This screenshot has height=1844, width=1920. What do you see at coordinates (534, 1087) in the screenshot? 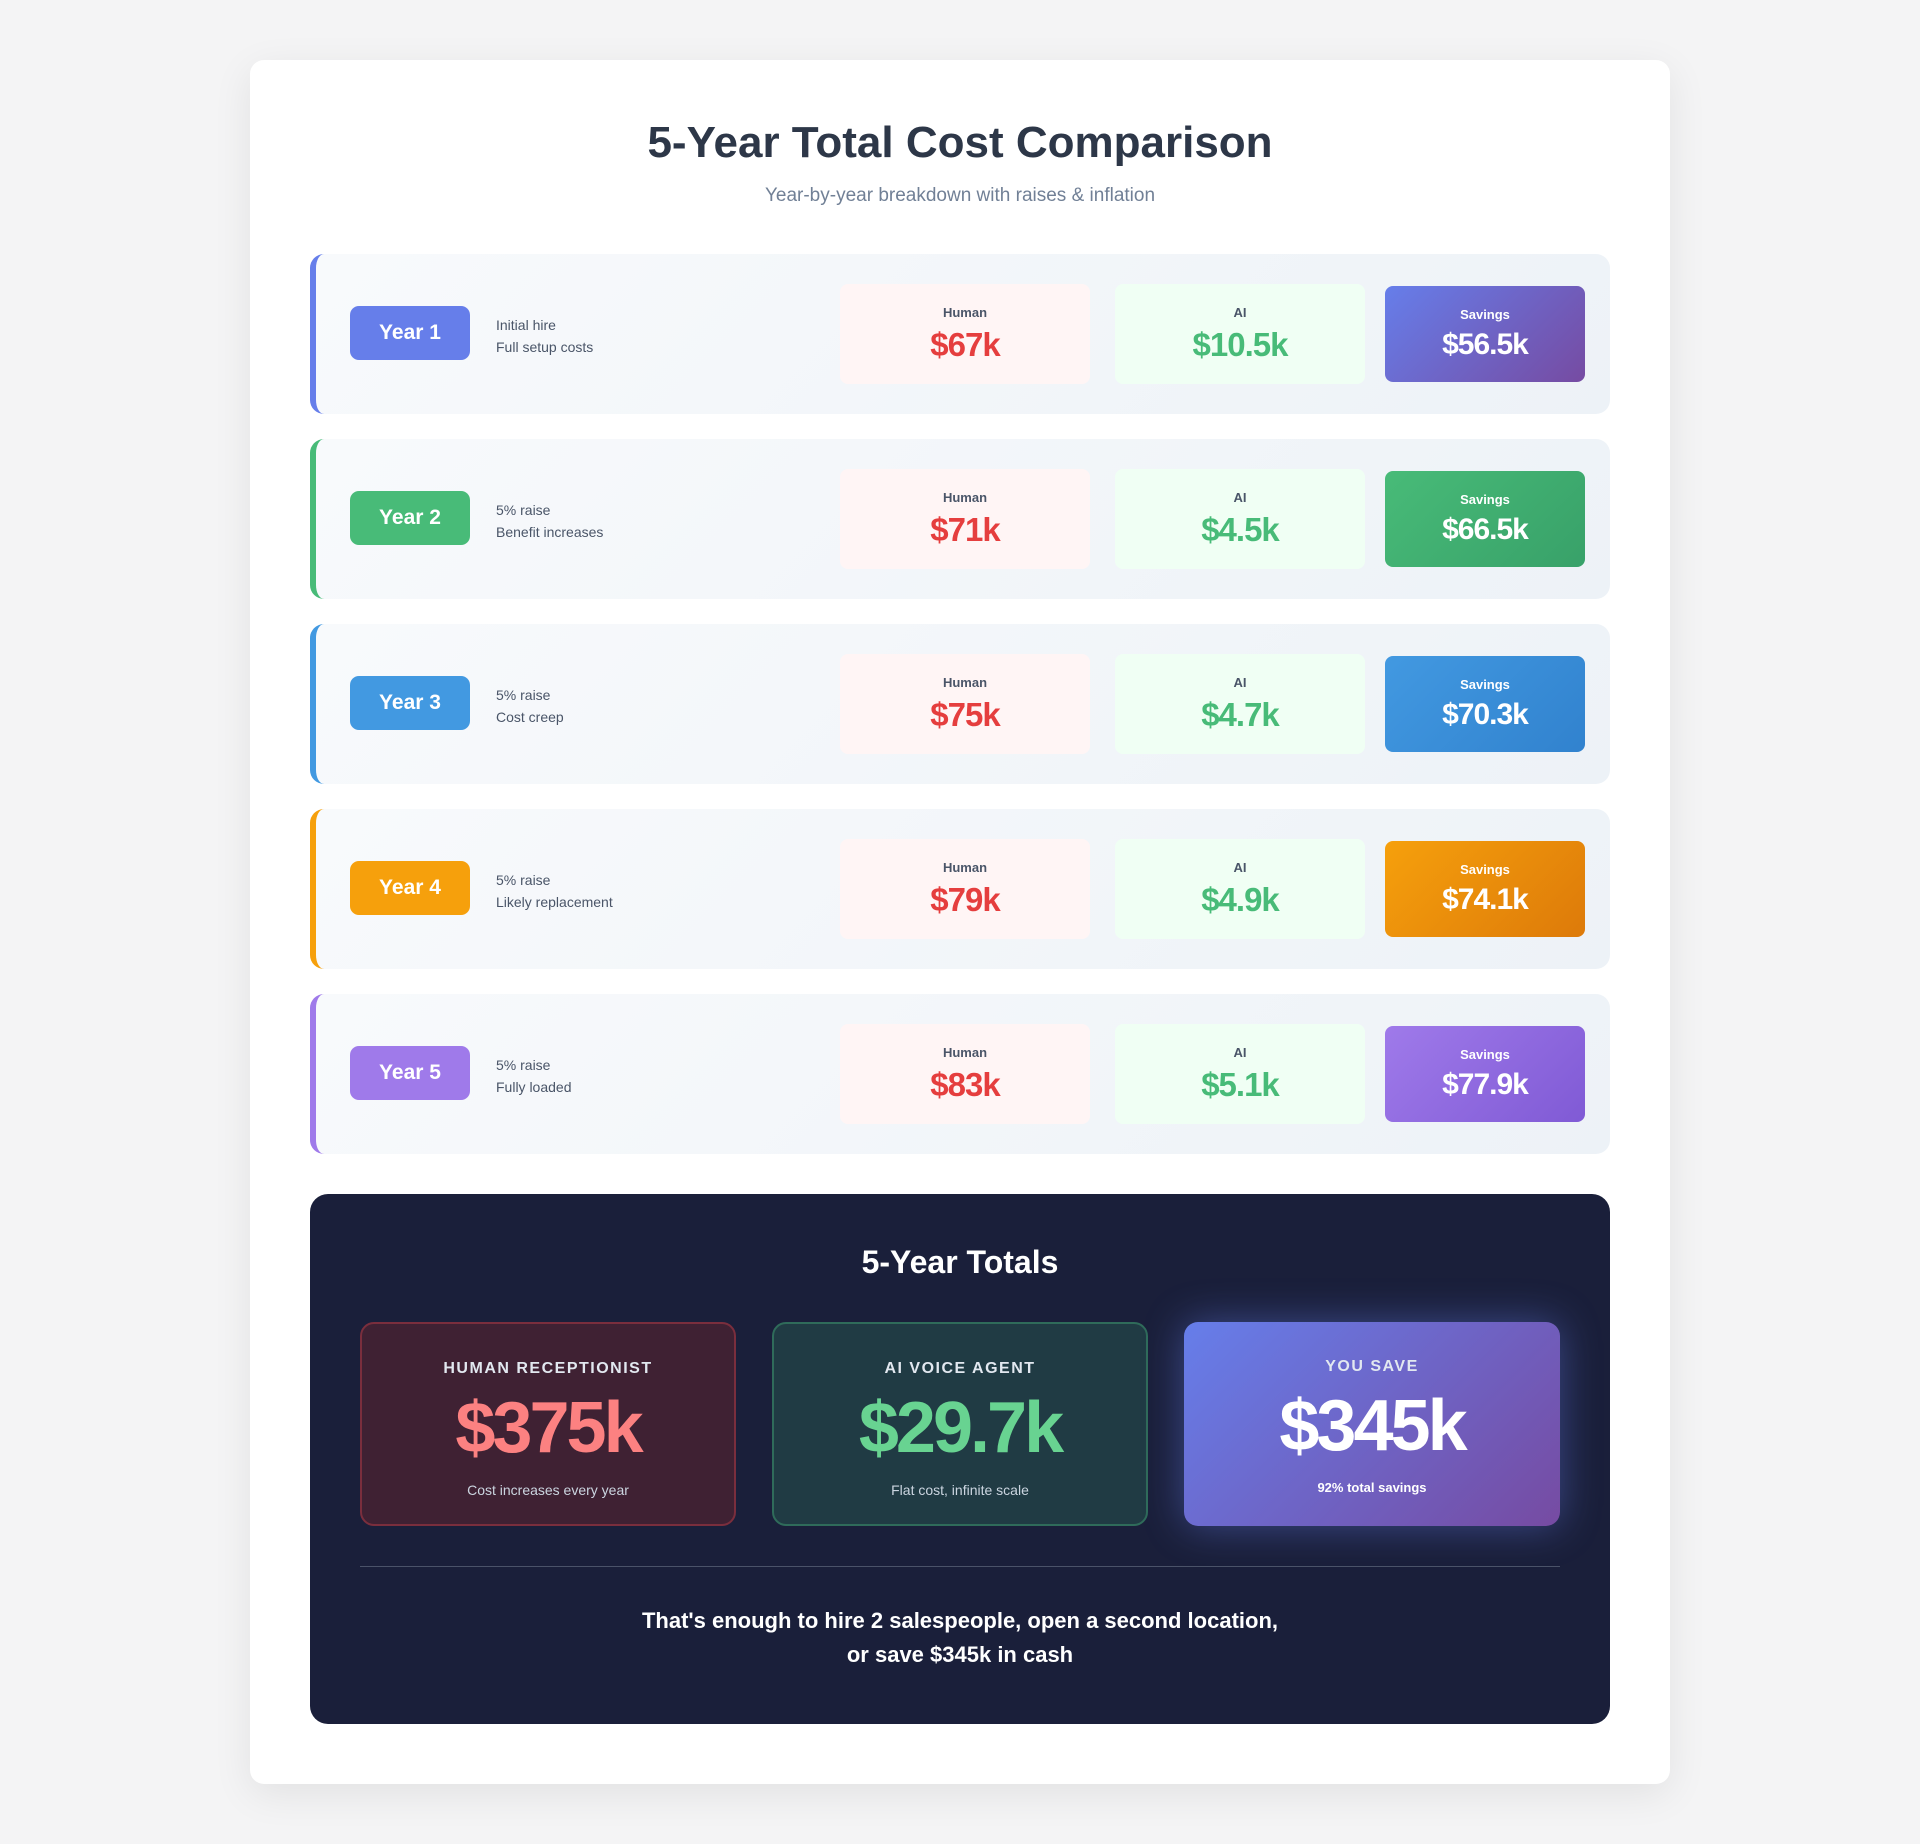
I see `year-note-line: Fully loaded` at bounding box center [534, 1087].